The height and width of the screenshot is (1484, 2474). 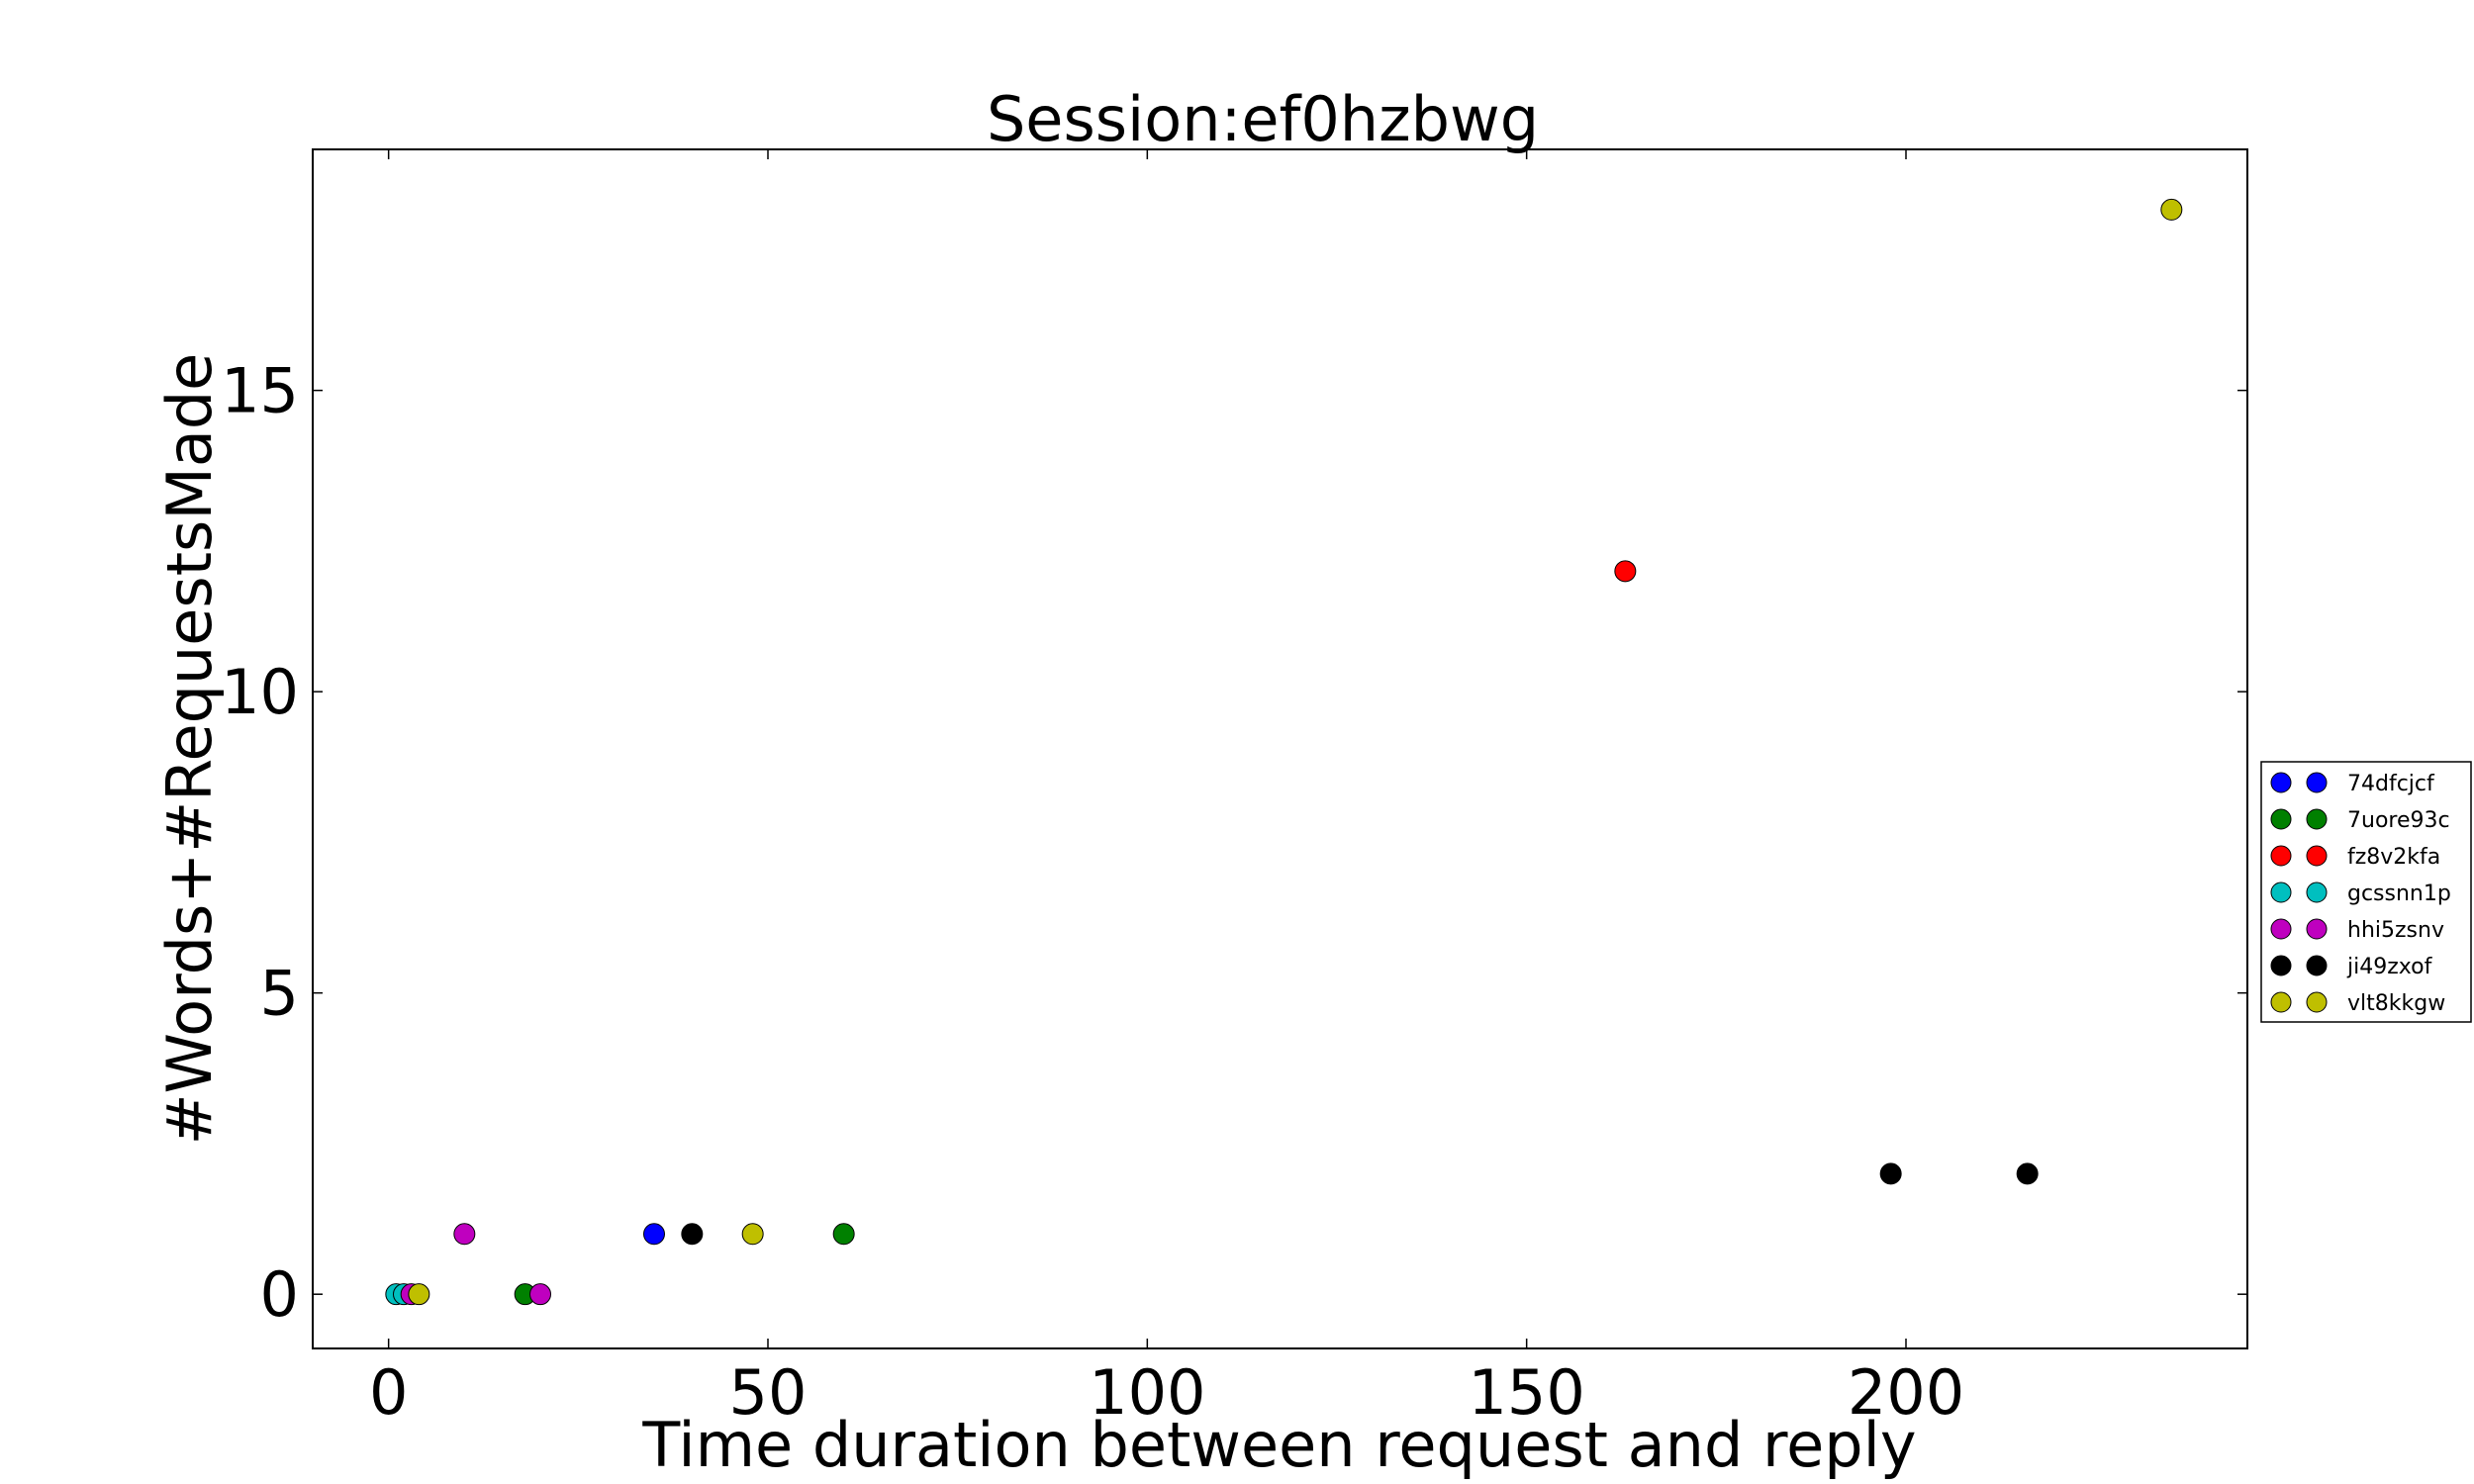 I want to click on x-tick-label: 0, so click(x=389, y=1392).